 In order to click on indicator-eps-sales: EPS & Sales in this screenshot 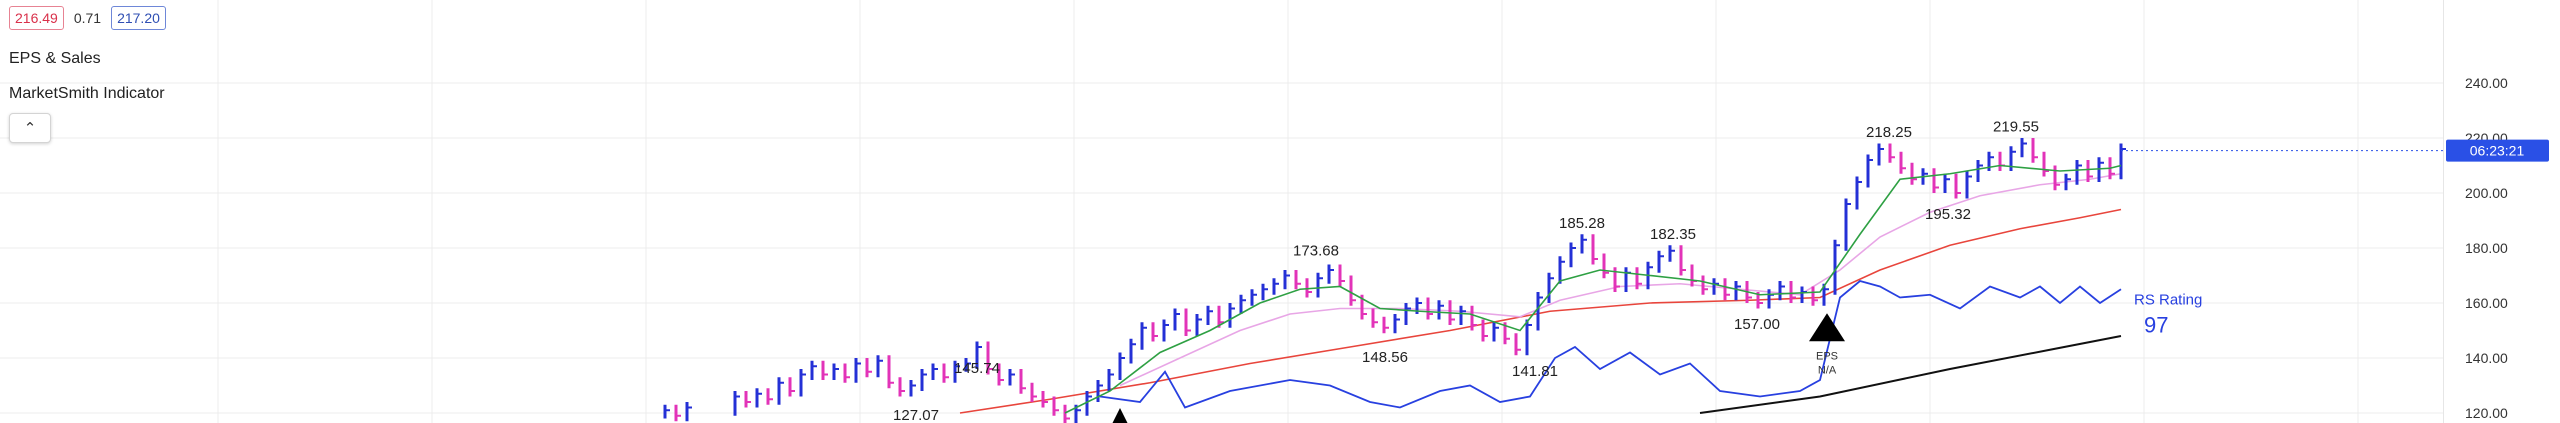, I will do `click(55, 58)`.